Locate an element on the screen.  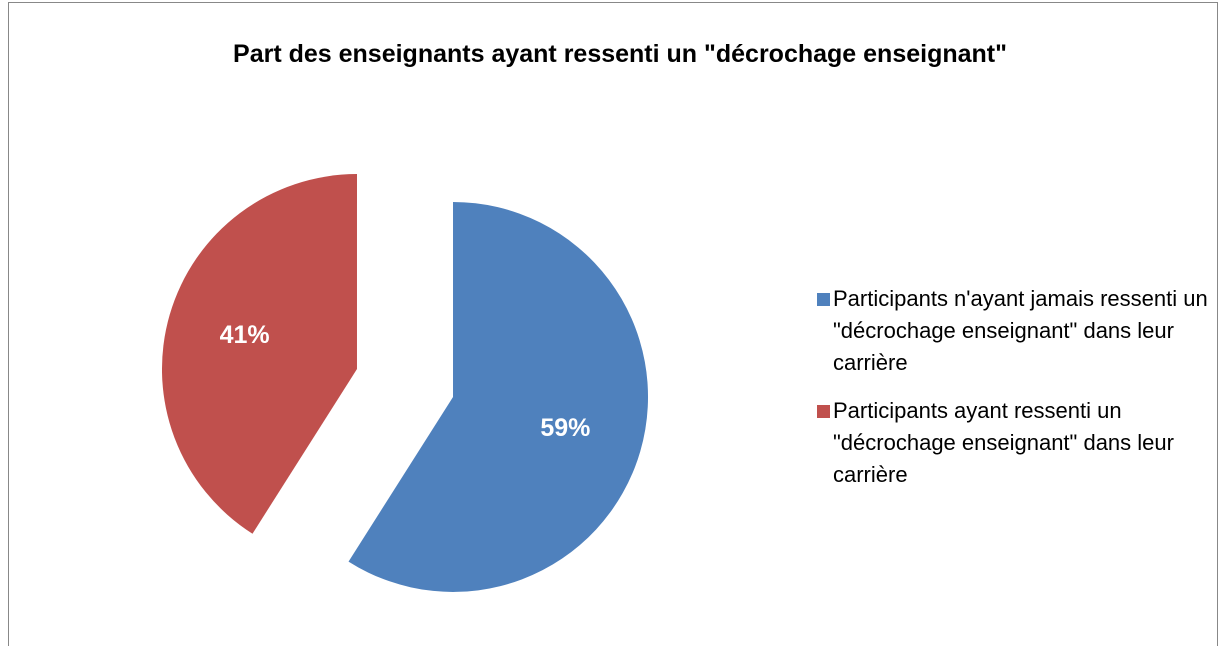
line: Participants n'ayant jamais ressenti un is located at coordinates (1020, 298).